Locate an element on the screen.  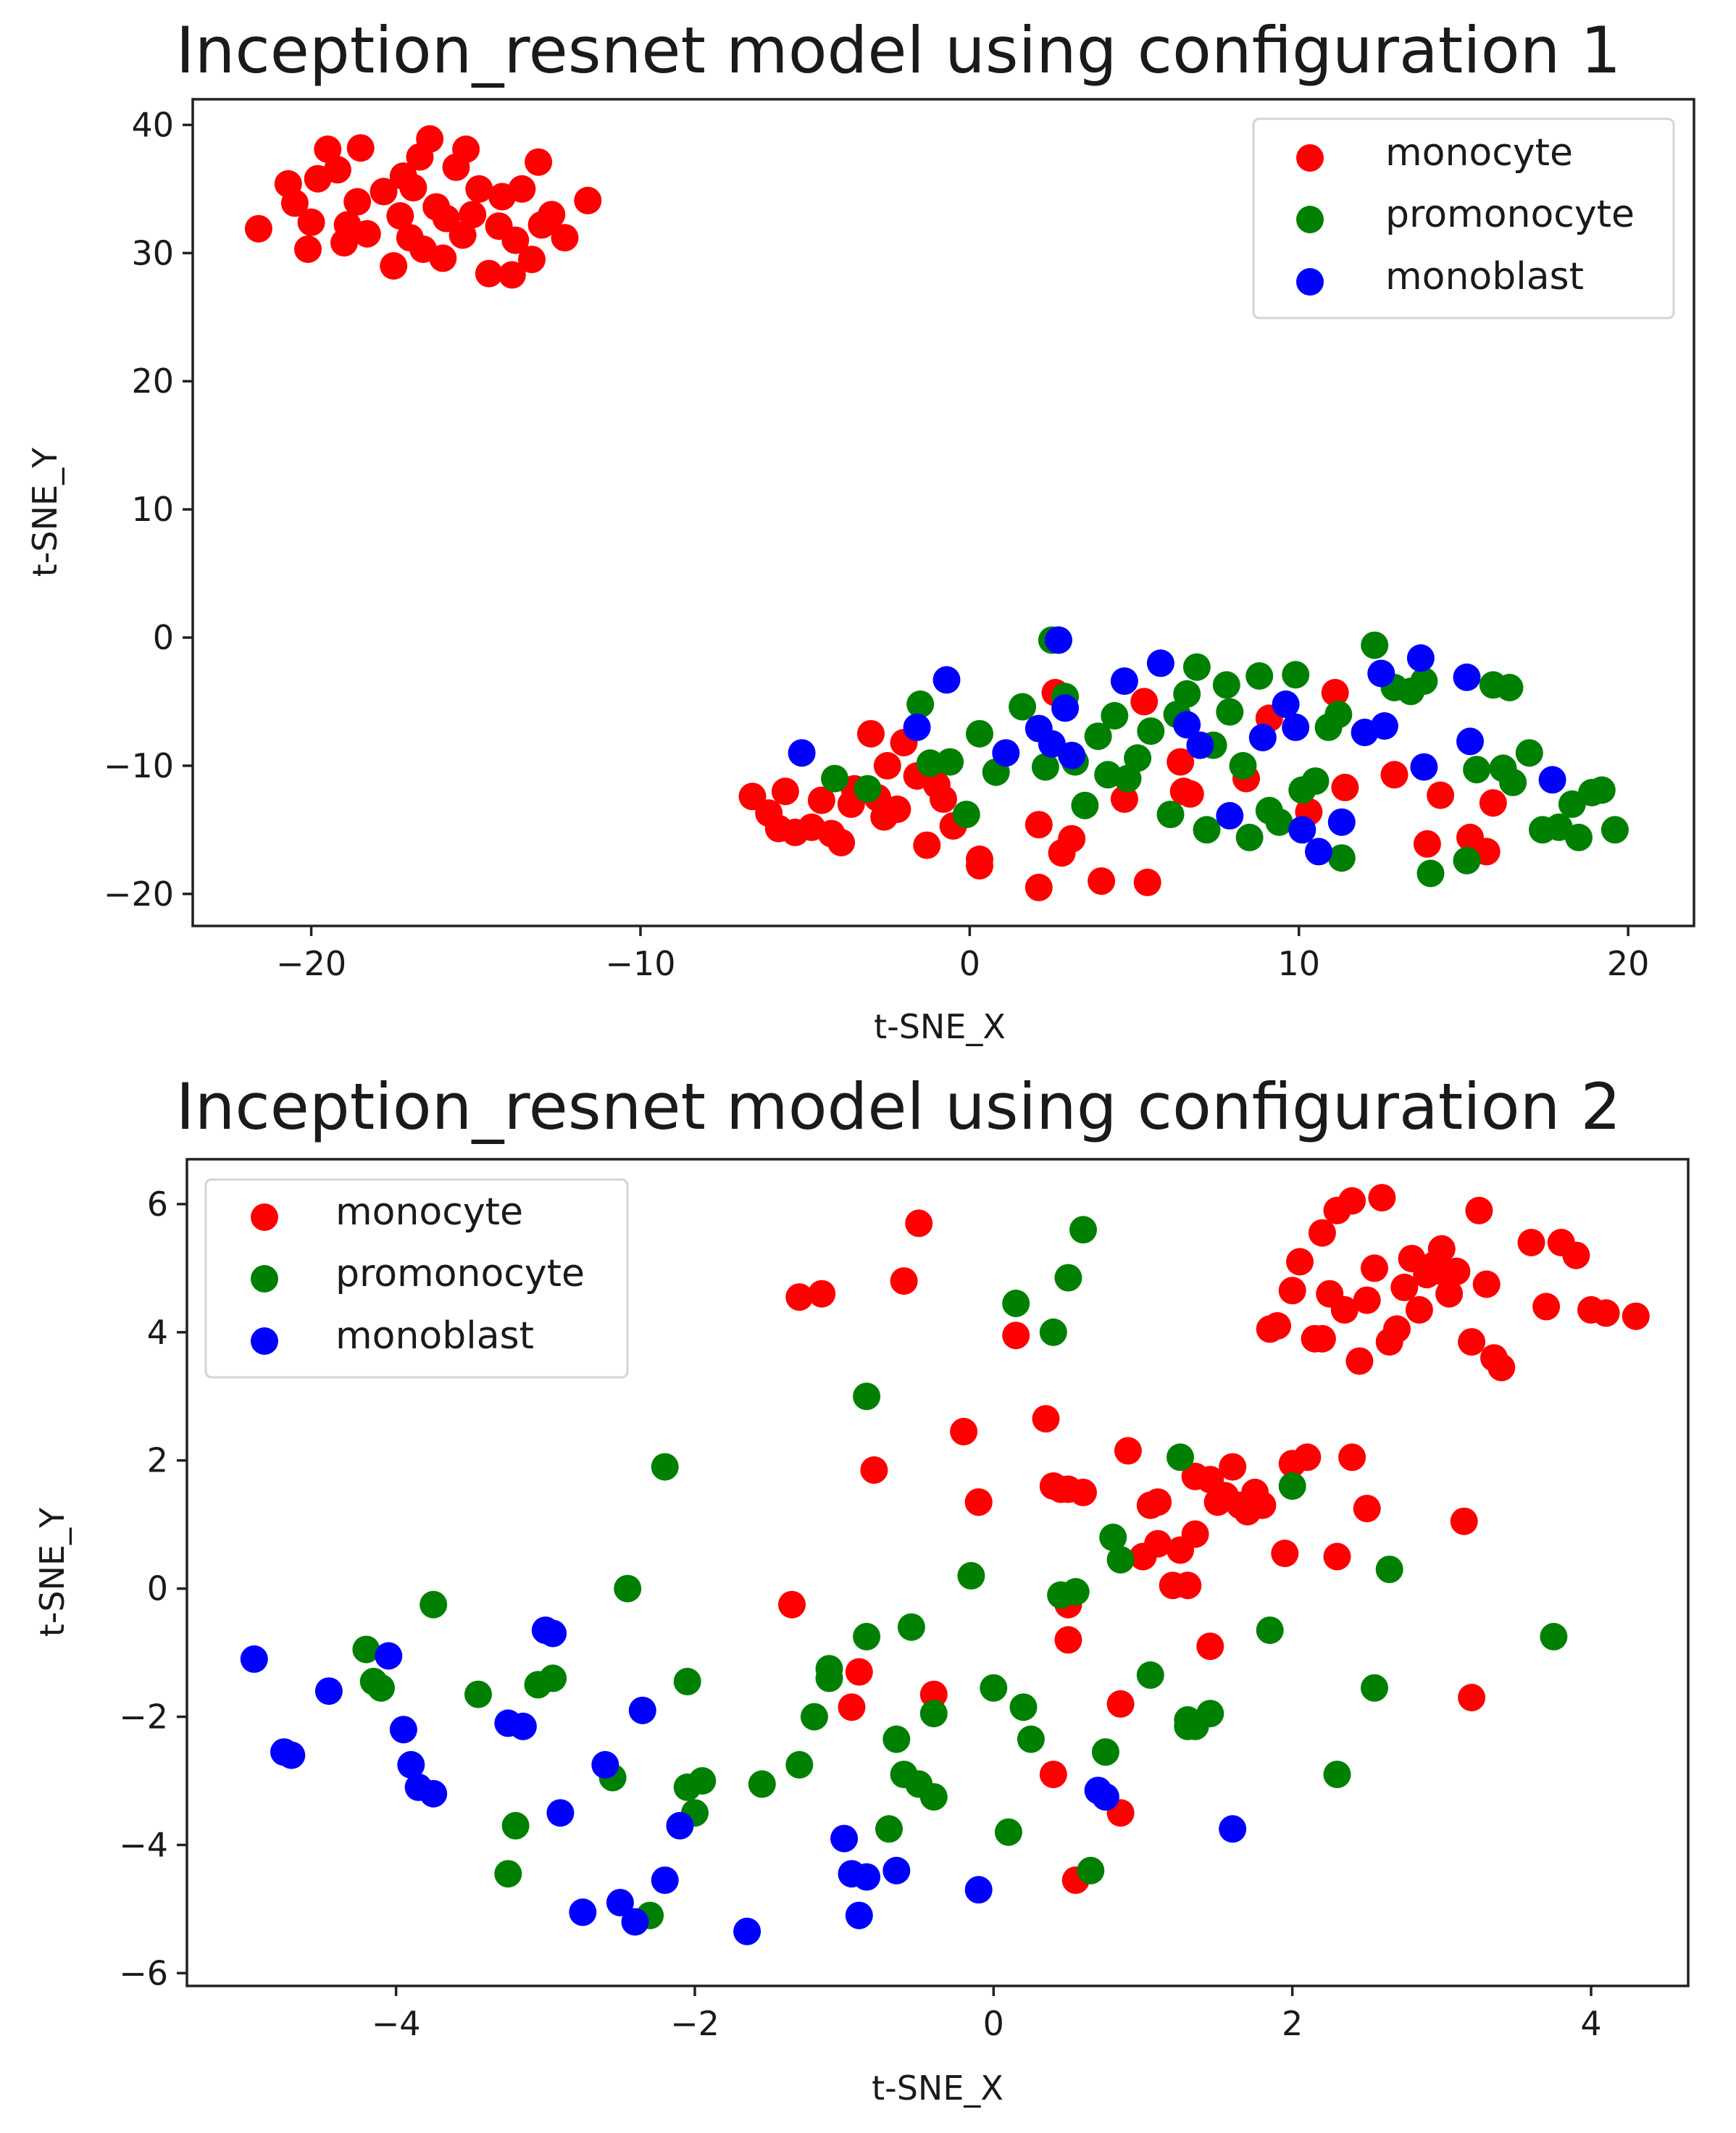
chart-1-x-tick-label: 0 is located at coordinates (970, 964).